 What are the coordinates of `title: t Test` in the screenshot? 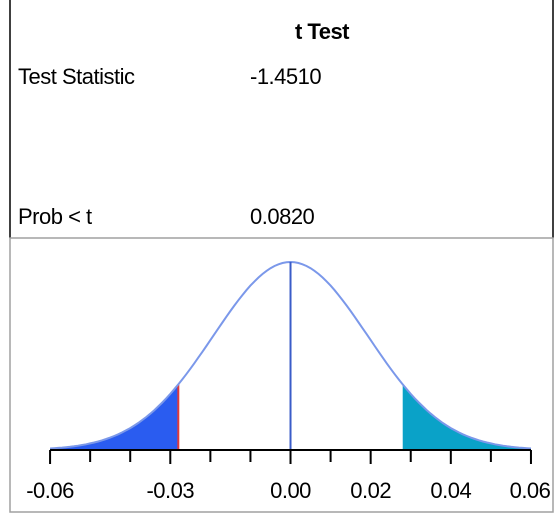 It's located at (322, 31).